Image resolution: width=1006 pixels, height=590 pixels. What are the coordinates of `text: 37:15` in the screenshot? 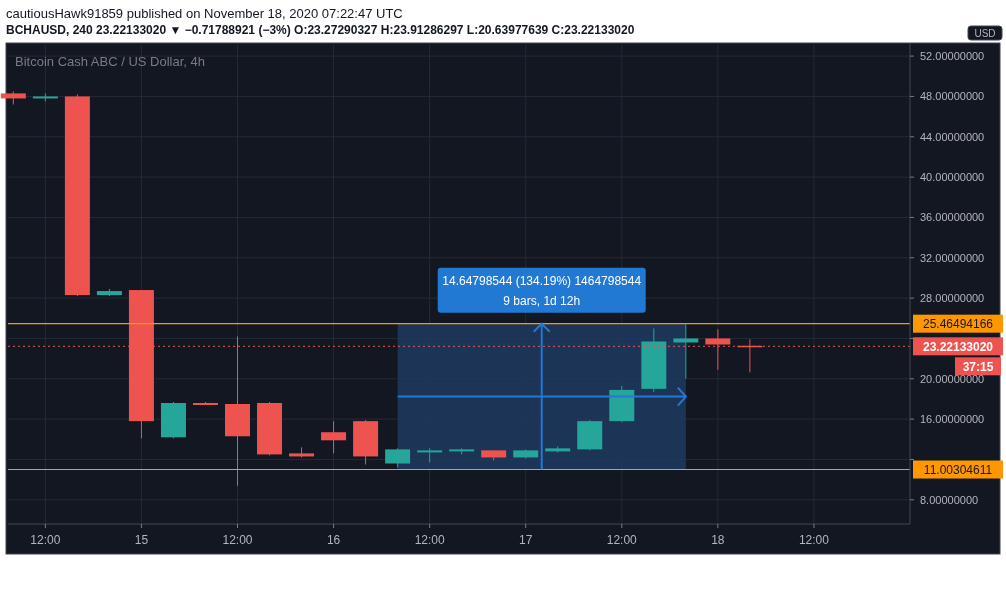 It's located at (978, 366).